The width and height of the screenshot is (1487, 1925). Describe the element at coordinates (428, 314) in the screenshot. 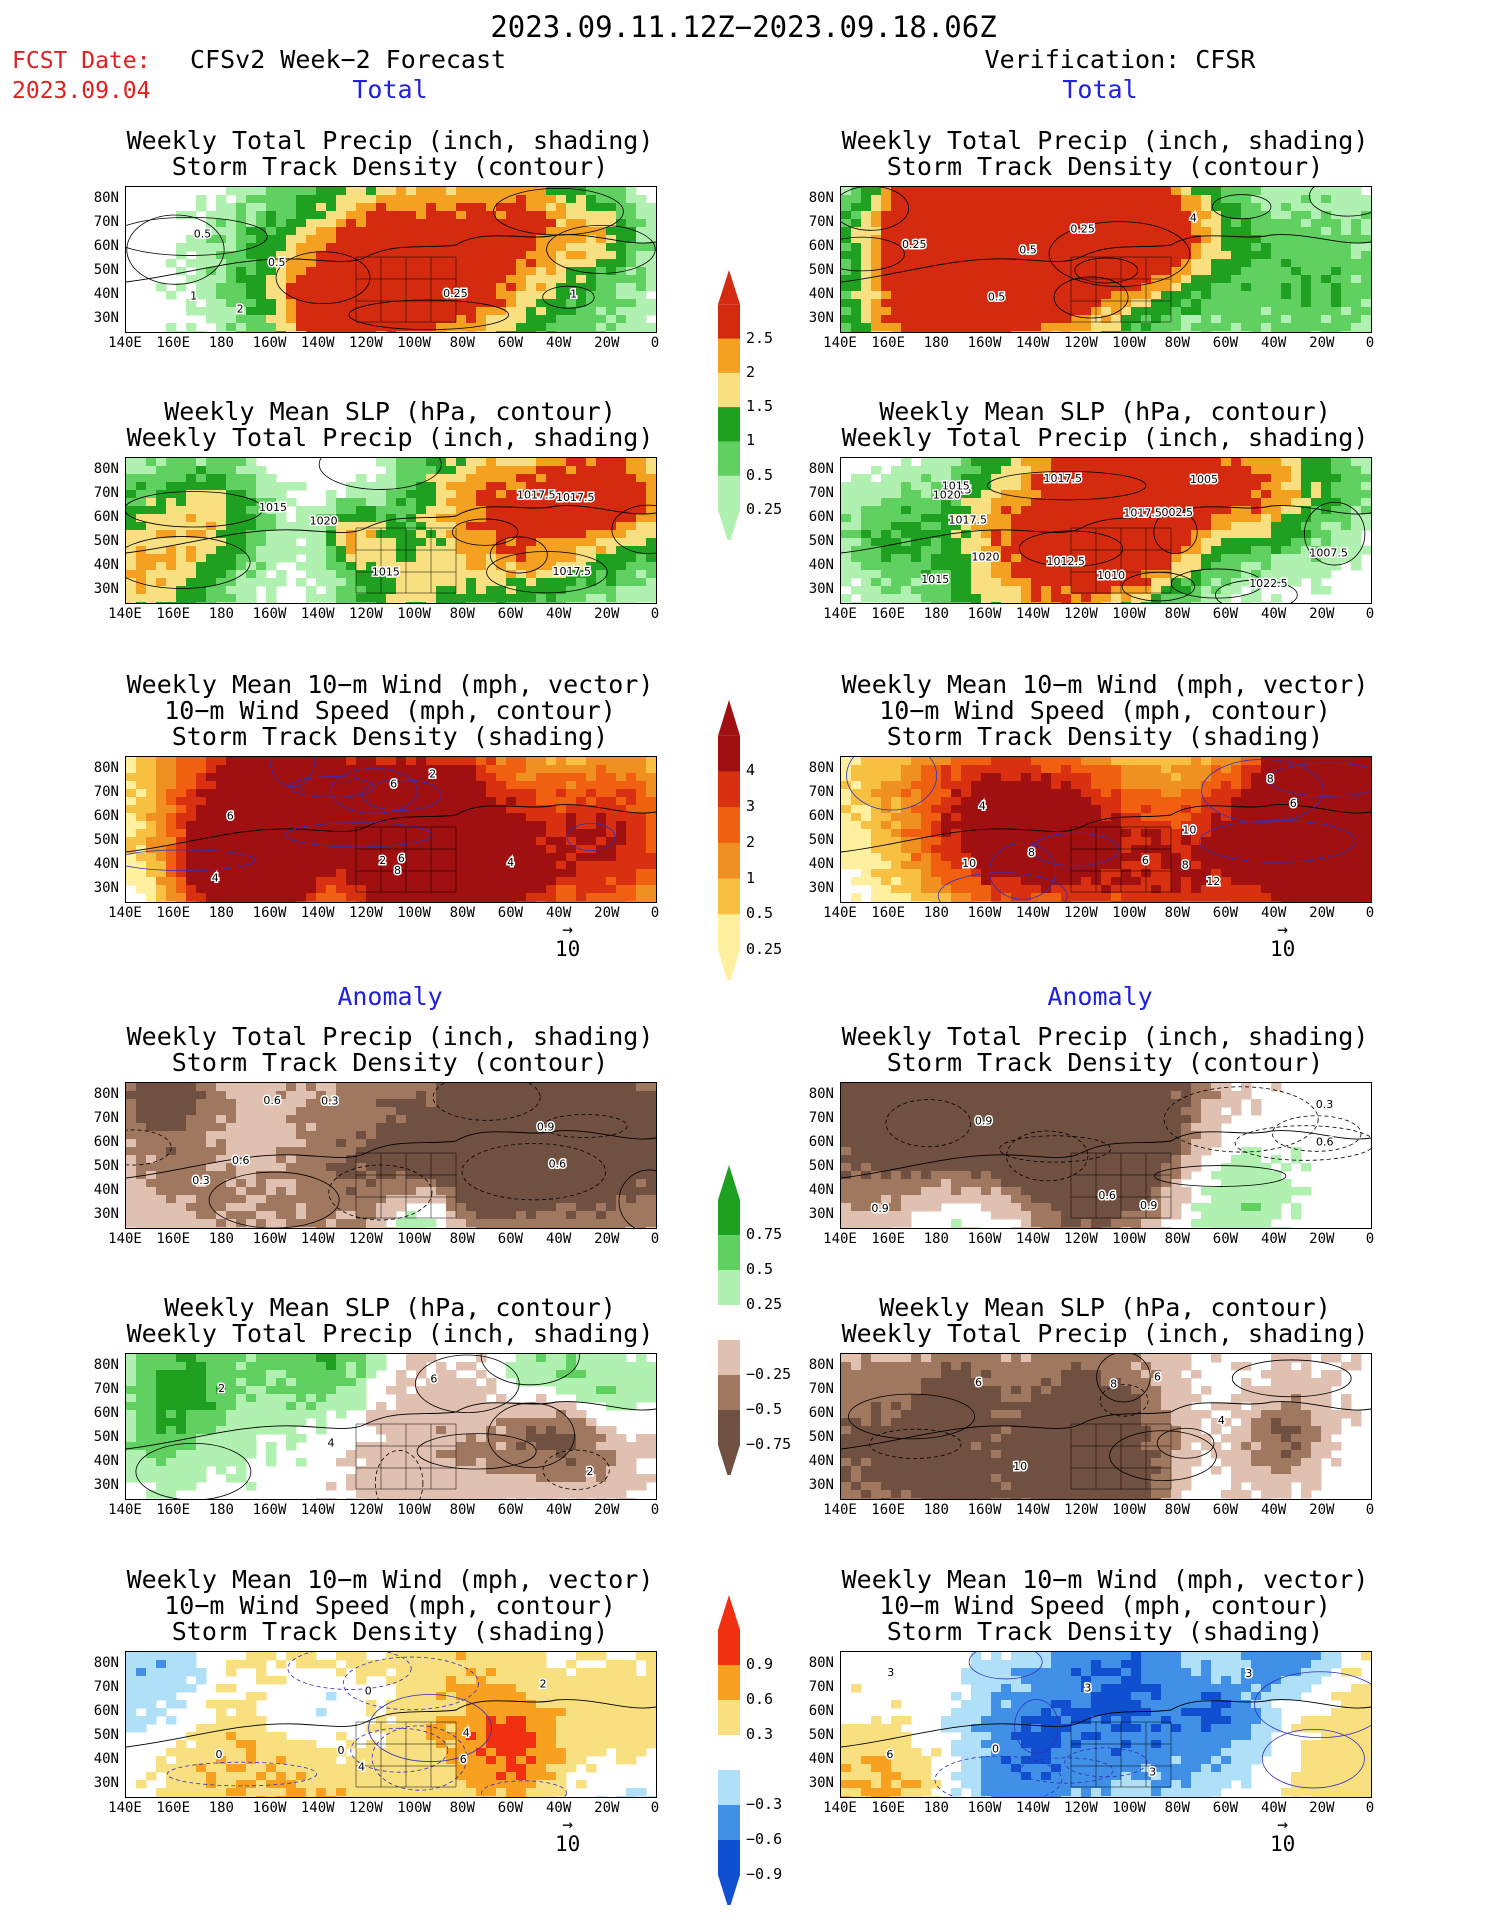

I see `contour-line` at that location.